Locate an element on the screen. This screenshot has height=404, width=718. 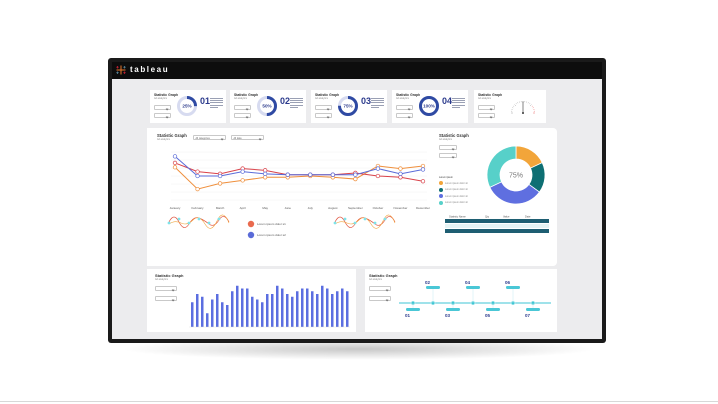
kpi-card: Statistic Graph Ad analytics 100% 04 is located at coordinates (430, 106).